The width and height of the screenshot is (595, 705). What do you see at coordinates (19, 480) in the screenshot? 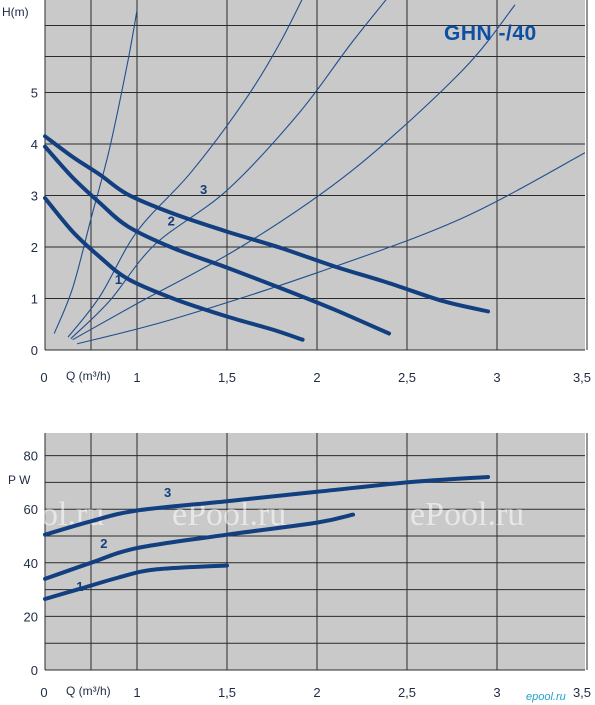
I see `power-axis-label: P W` at bounding box center [19, 480].